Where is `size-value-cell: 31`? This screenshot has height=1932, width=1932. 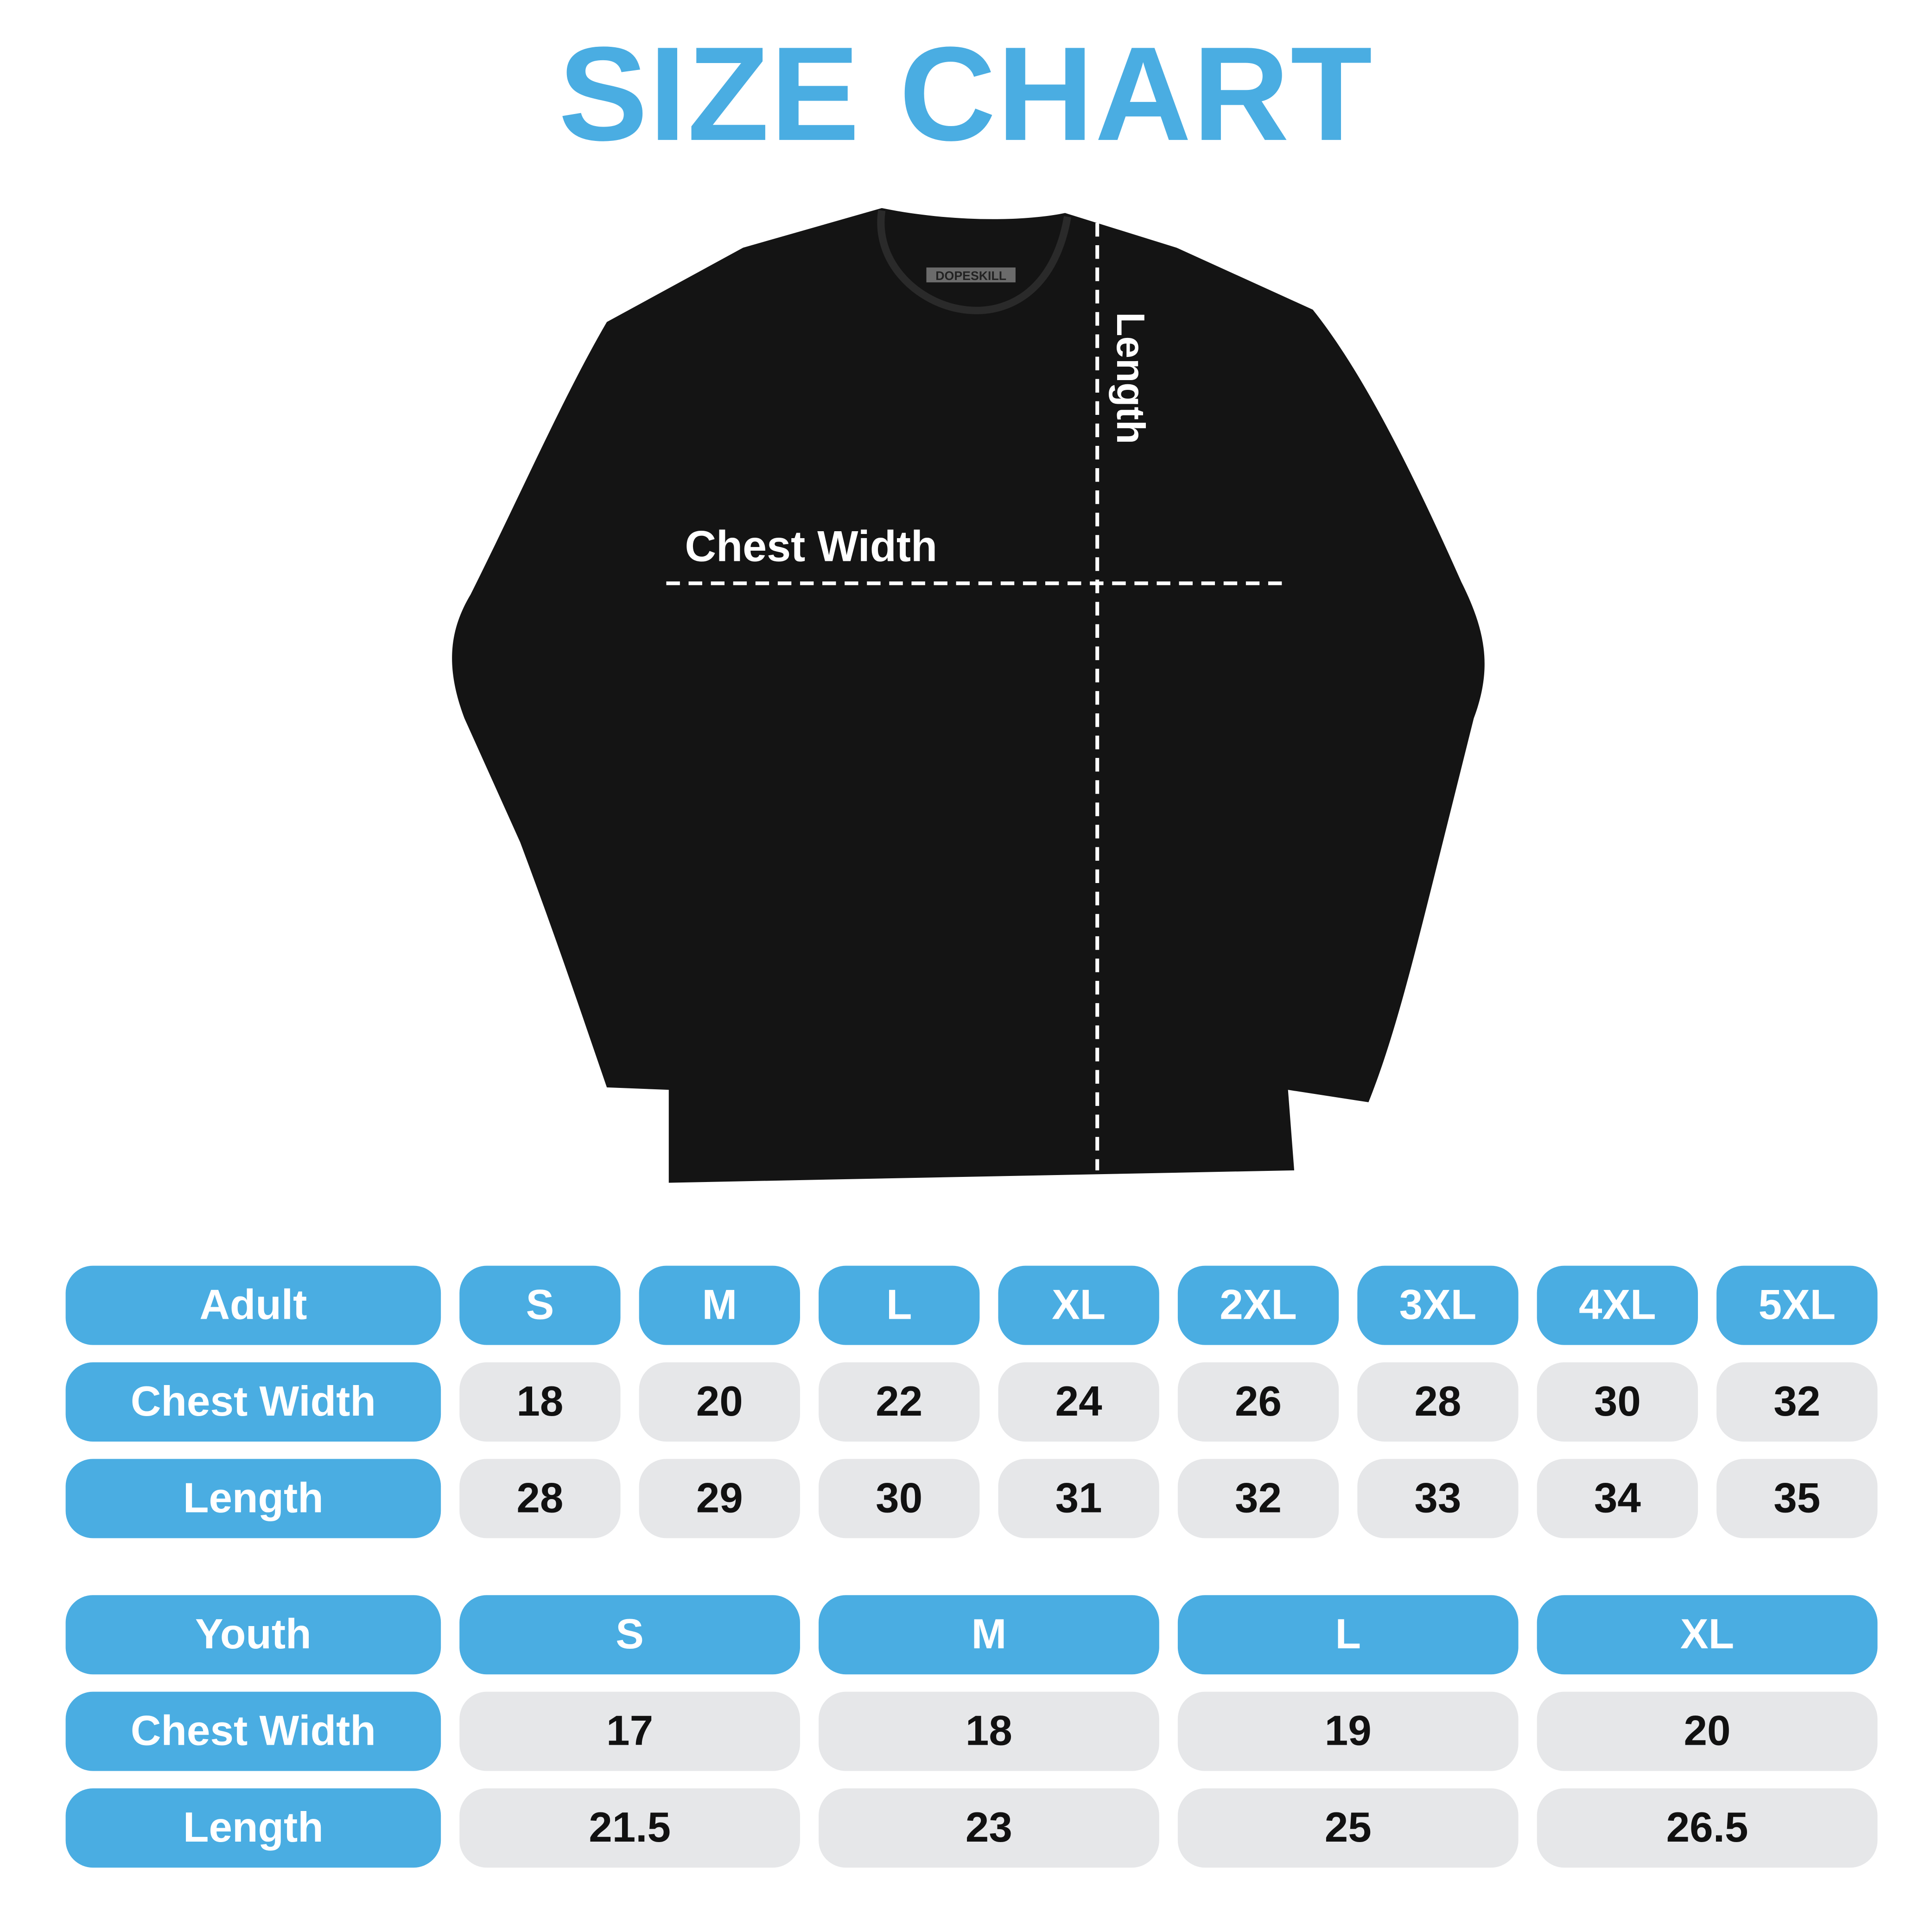 size-value-cell: 31 is located at coordinates (1078, 1498).